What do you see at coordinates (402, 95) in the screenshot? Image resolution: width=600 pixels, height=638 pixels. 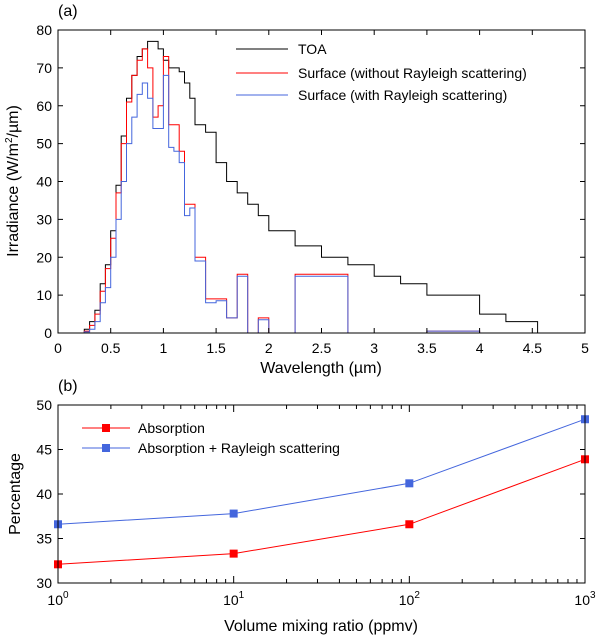 I see `legend-label-surface-rayleigh: Surface (with Rayleigh scattering)` at bounding box center [402, 95].